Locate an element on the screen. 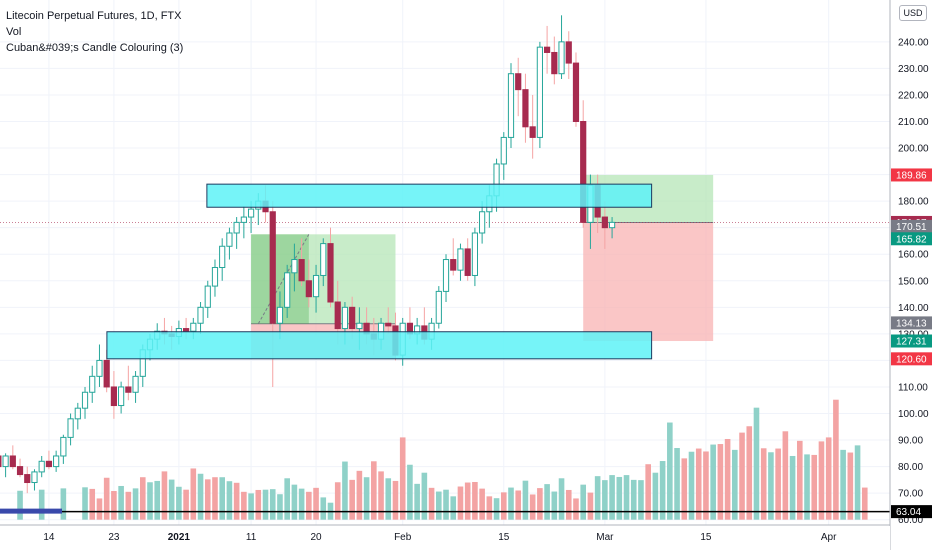  currency-button: USD is located at coordinates (913, 13).